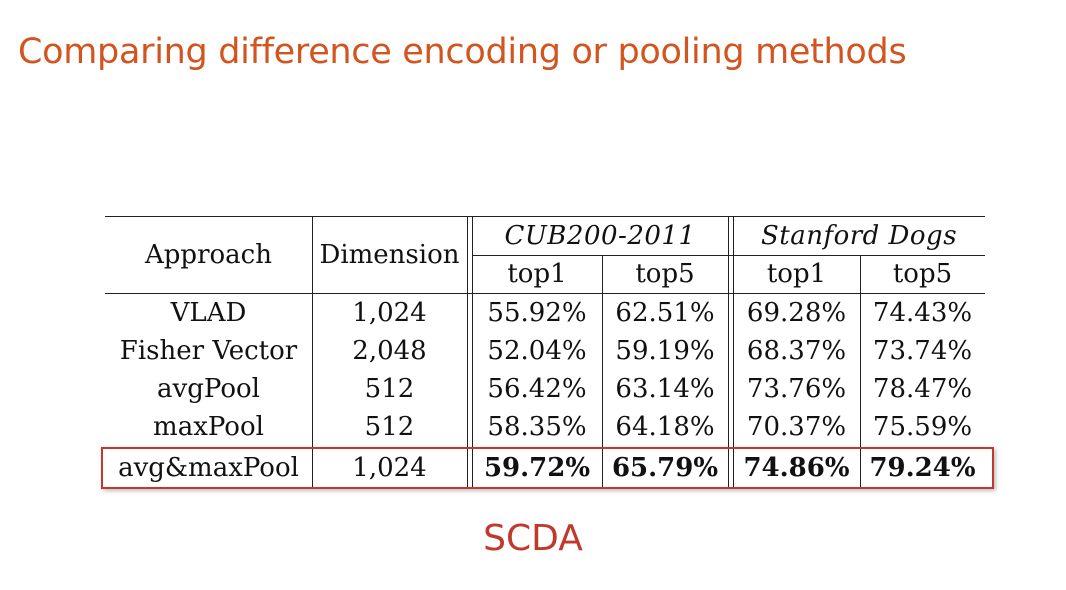 This screenshot has width=1066, height=590. I want to click on cell-dimension: 2,048, so click(389, 351).